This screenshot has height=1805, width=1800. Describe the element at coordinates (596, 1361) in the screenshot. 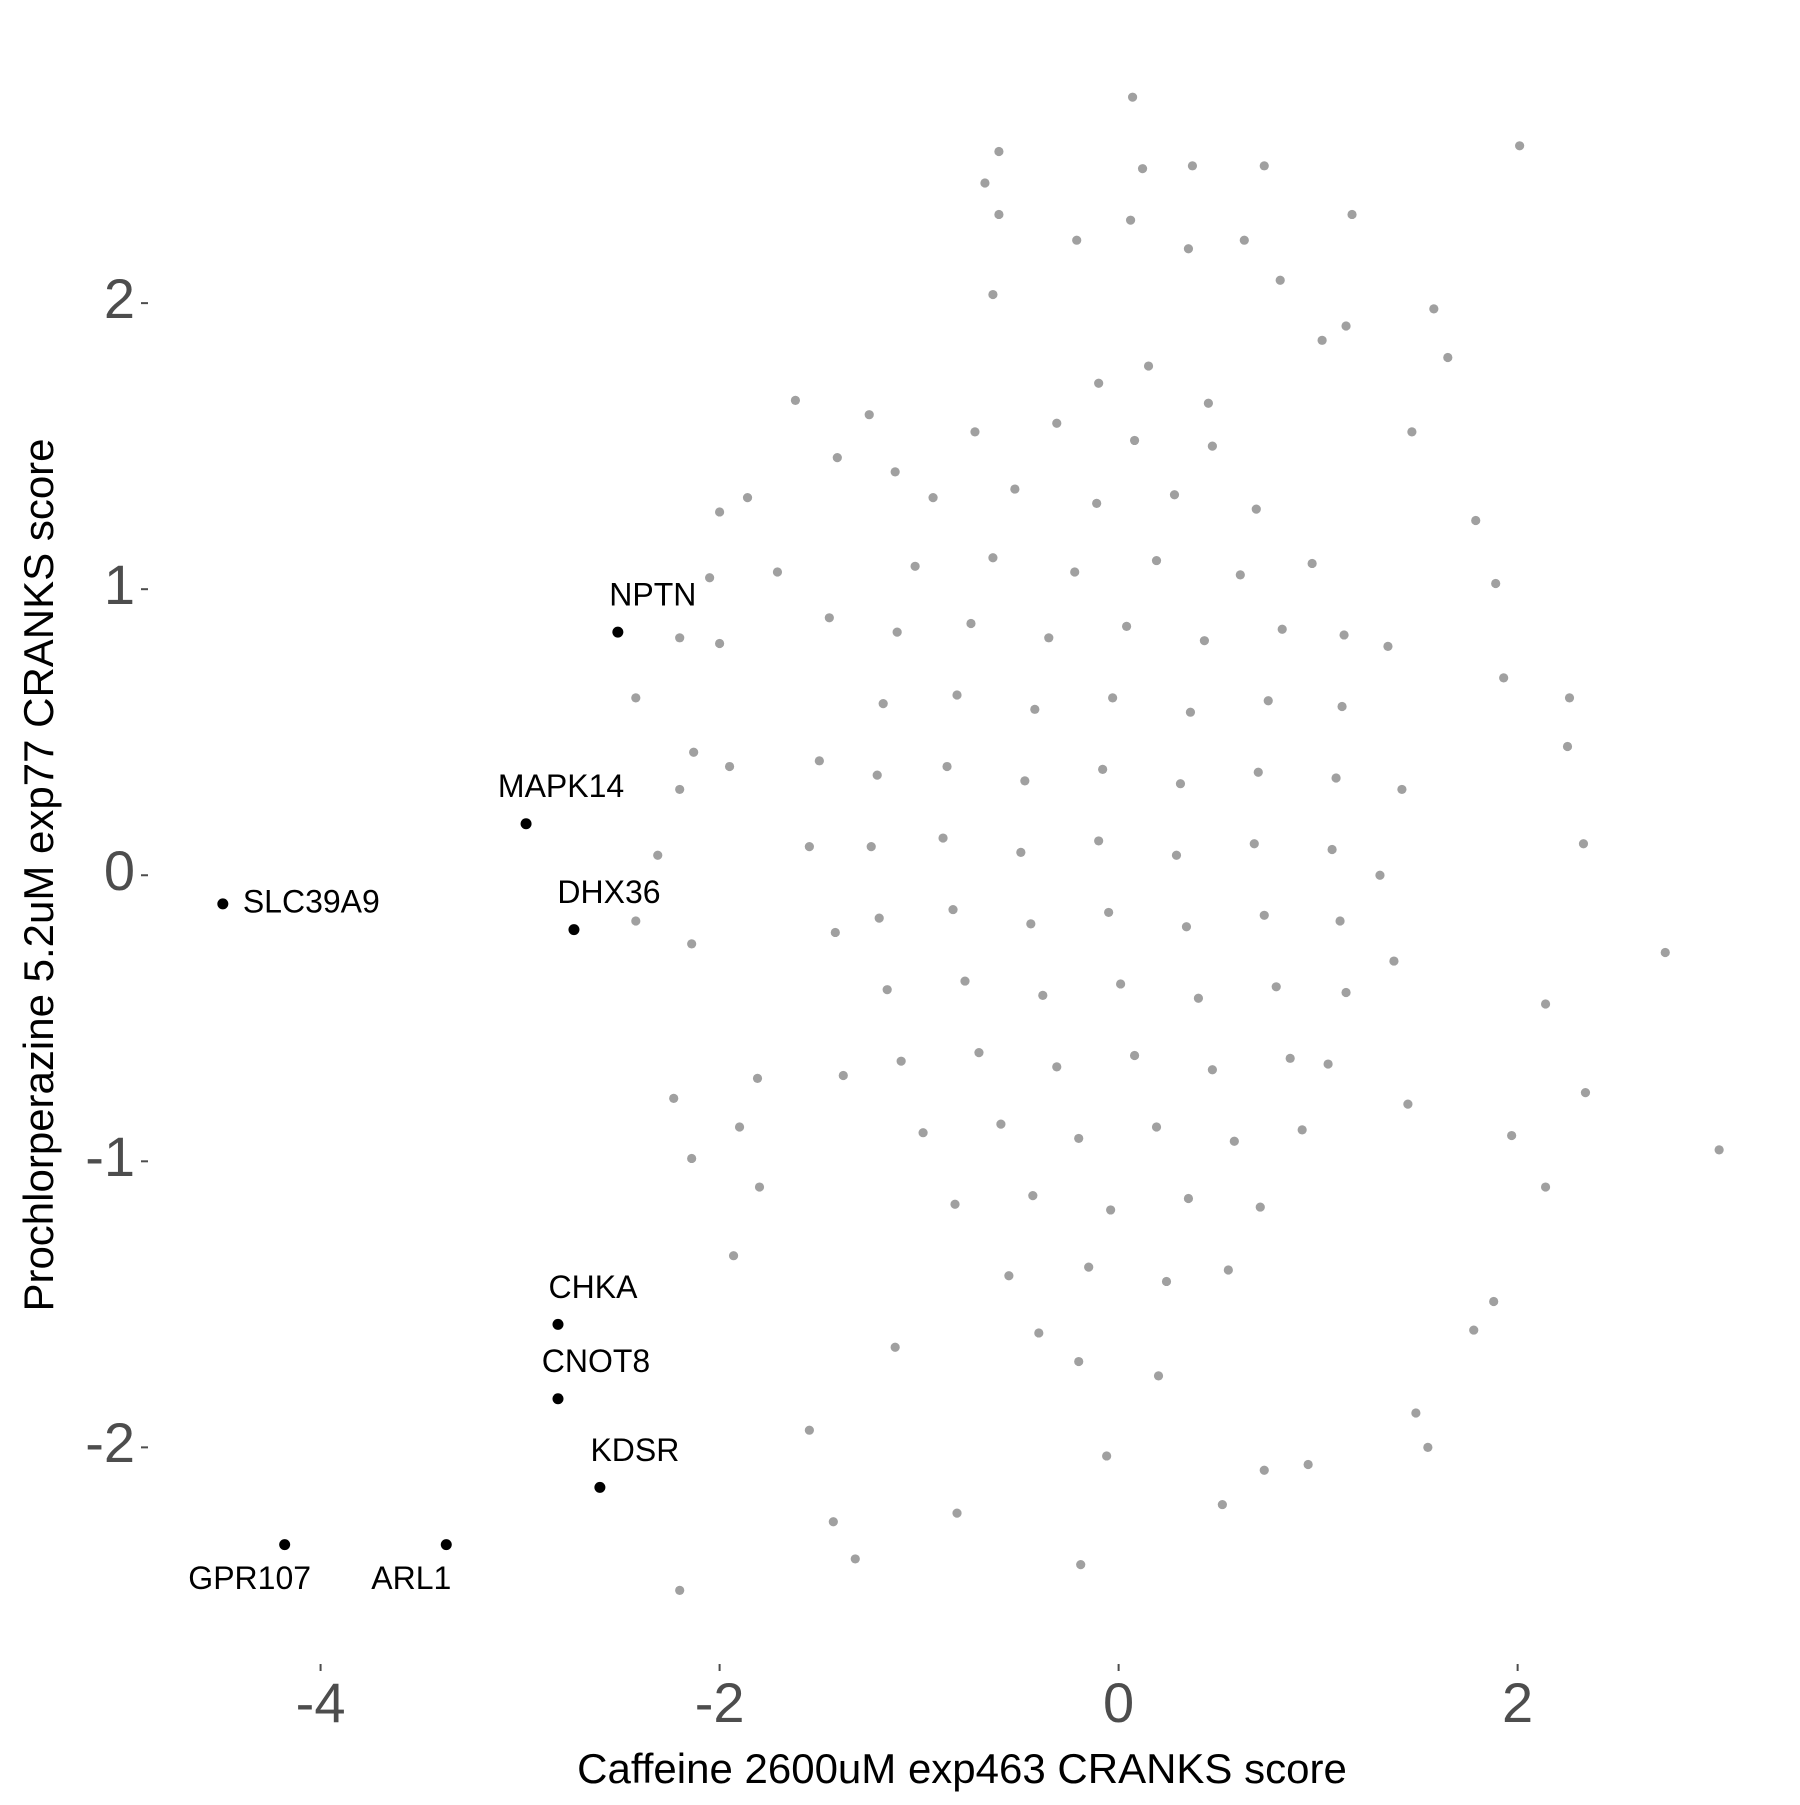

I see `point-label: CNOT8` at that location.